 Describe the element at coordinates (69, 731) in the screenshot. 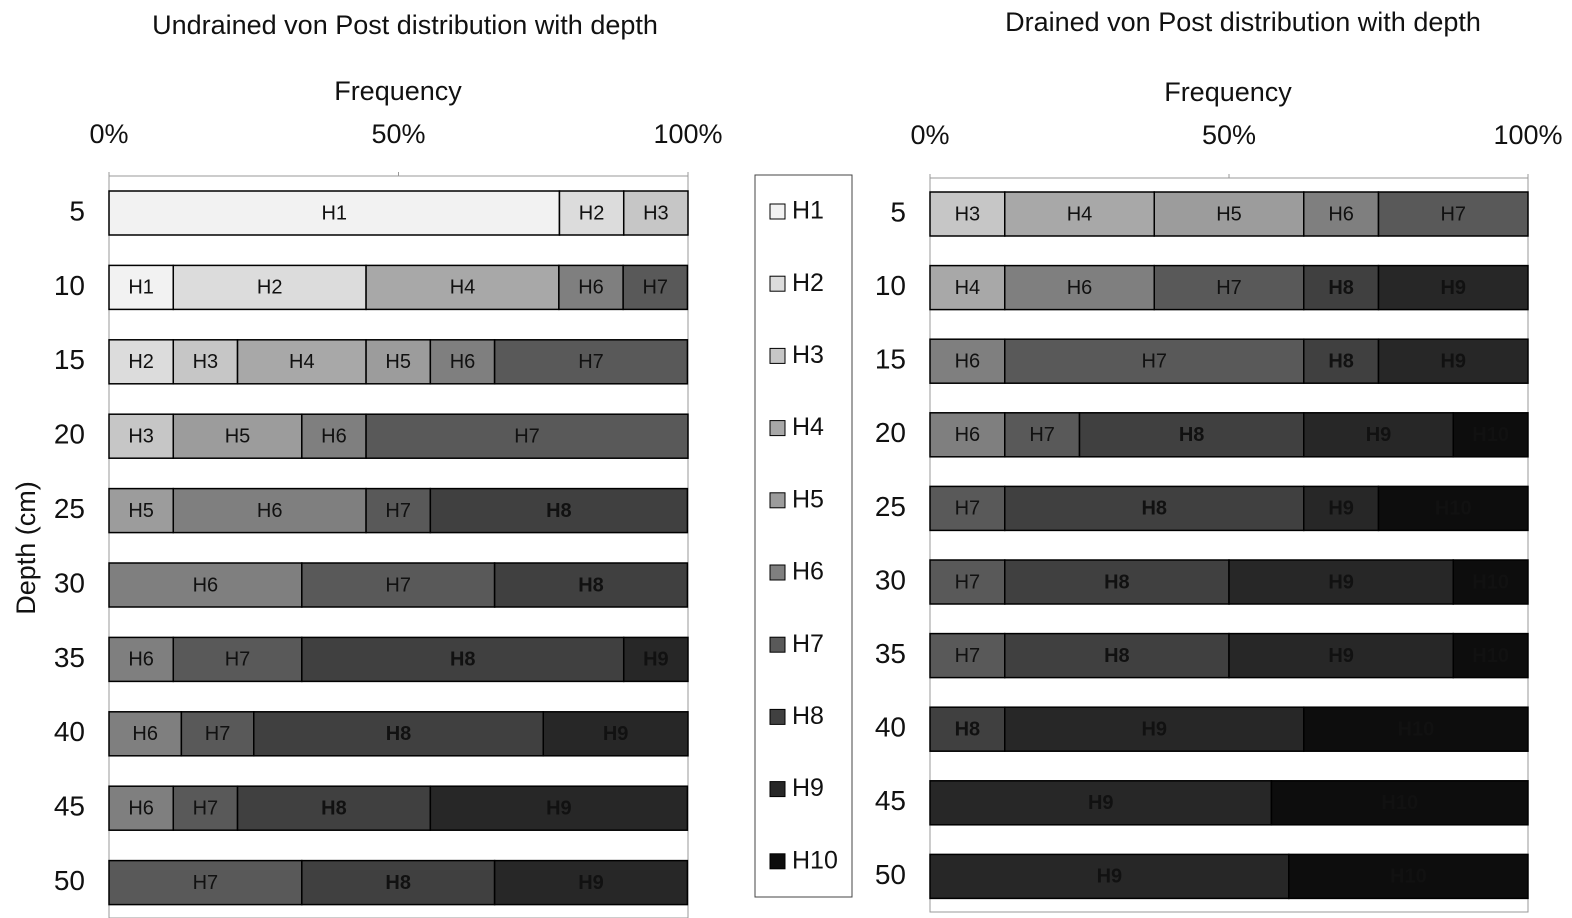

I see `y-tick-label: 40` at that location.